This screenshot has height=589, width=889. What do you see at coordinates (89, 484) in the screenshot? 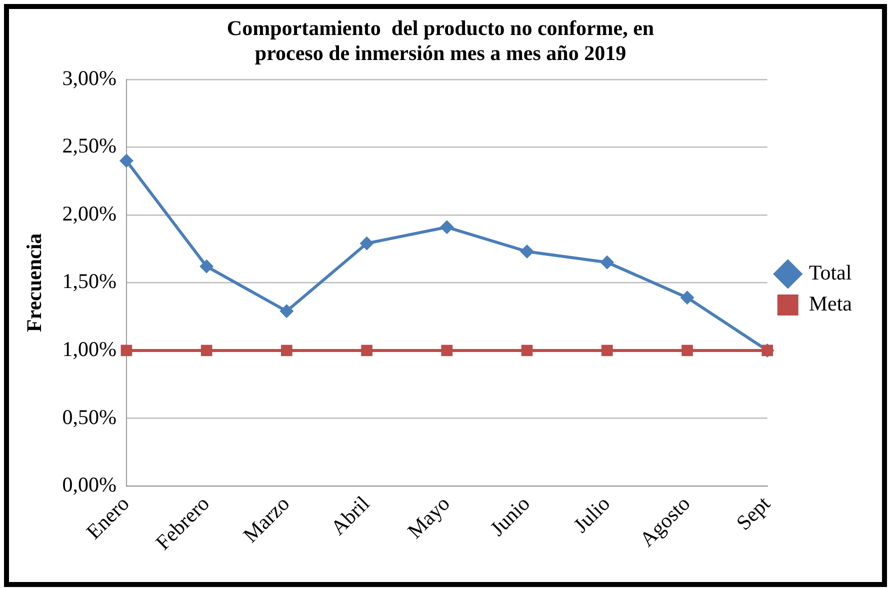
I see `y-tick-label: 0,00%` at bounding box center [89, 484].